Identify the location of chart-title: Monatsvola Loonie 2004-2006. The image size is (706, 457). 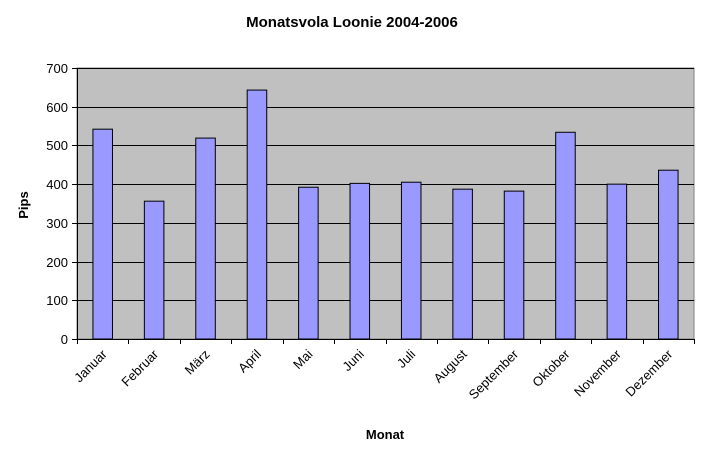
(352, 22).